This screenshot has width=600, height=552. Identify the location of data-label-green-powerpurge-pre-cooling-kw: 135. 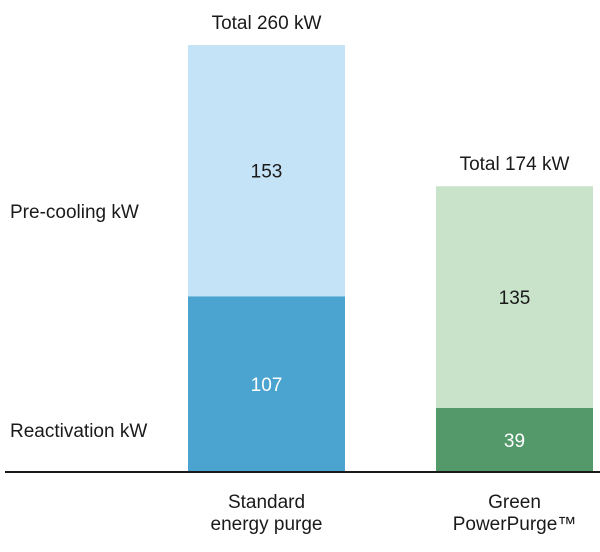
(515, 298).